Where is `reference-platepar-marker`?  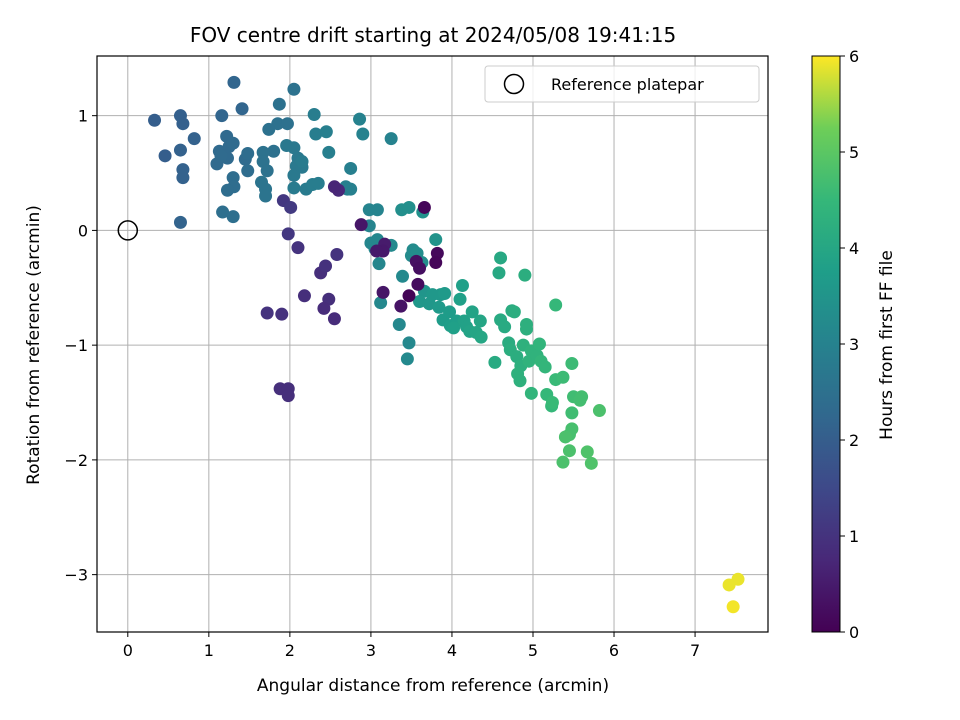
reference-platepar-marker is located at coordinates (128, 230).